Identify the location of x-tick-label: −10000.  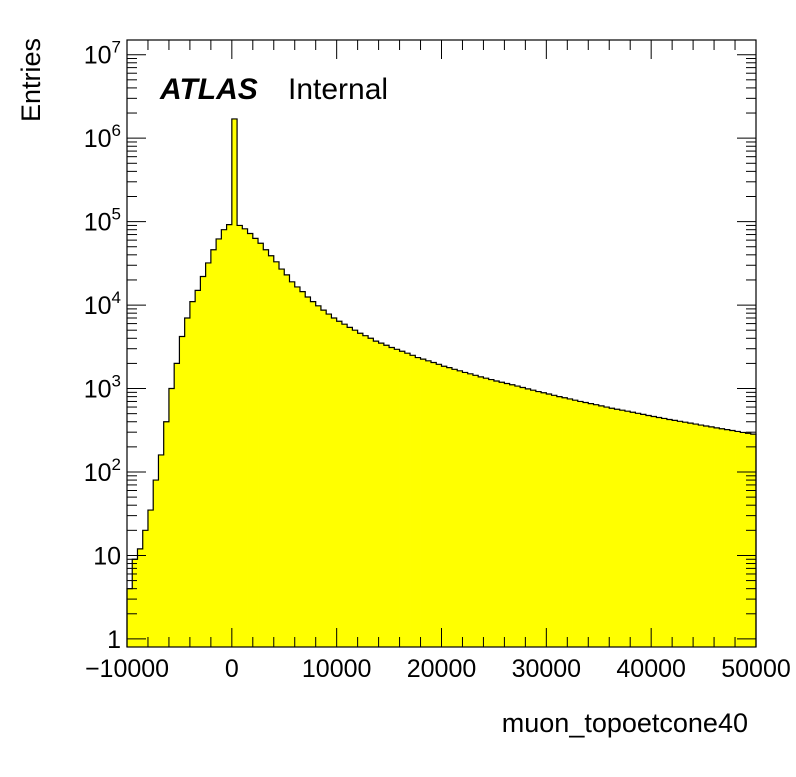
(127, 669).